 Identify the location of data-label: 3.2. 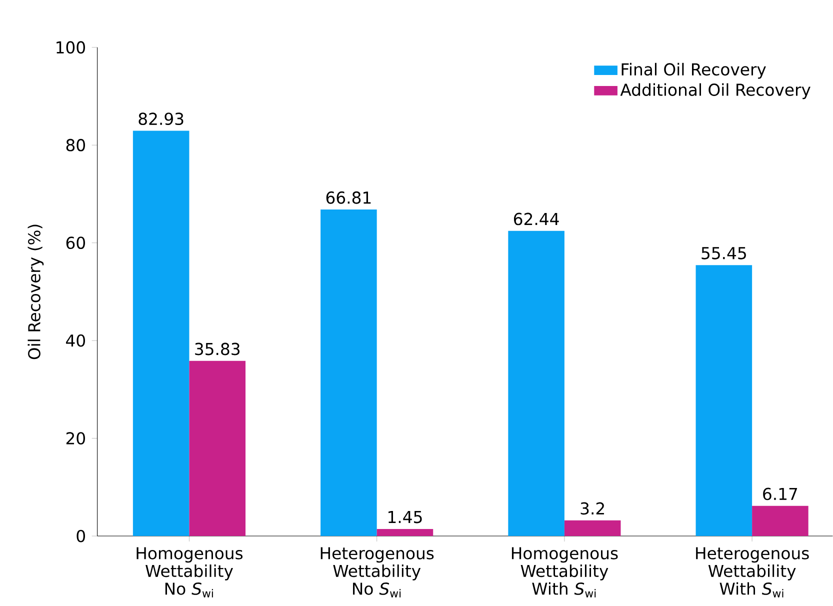
(592, 508).